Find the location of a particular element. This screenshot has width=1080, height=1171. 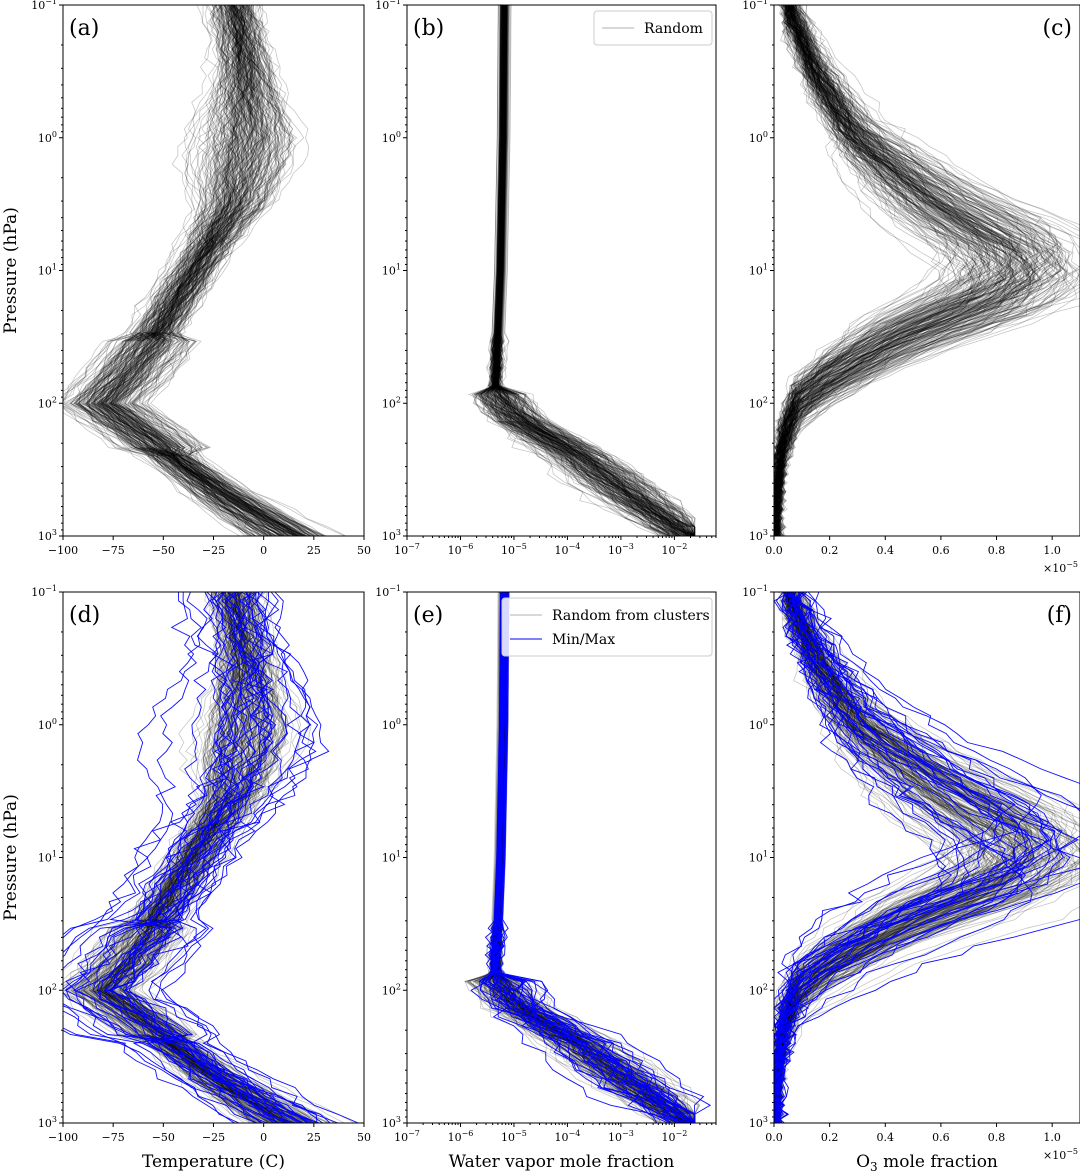

x-tick-label: 1.0 is located at coordinates (1052, 1137).